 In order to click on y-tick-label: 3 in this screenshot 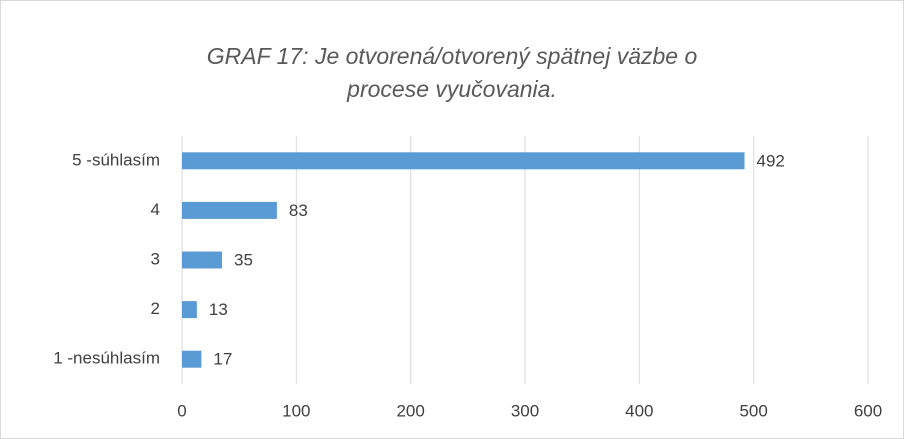, I will do `click(155, 258)`.